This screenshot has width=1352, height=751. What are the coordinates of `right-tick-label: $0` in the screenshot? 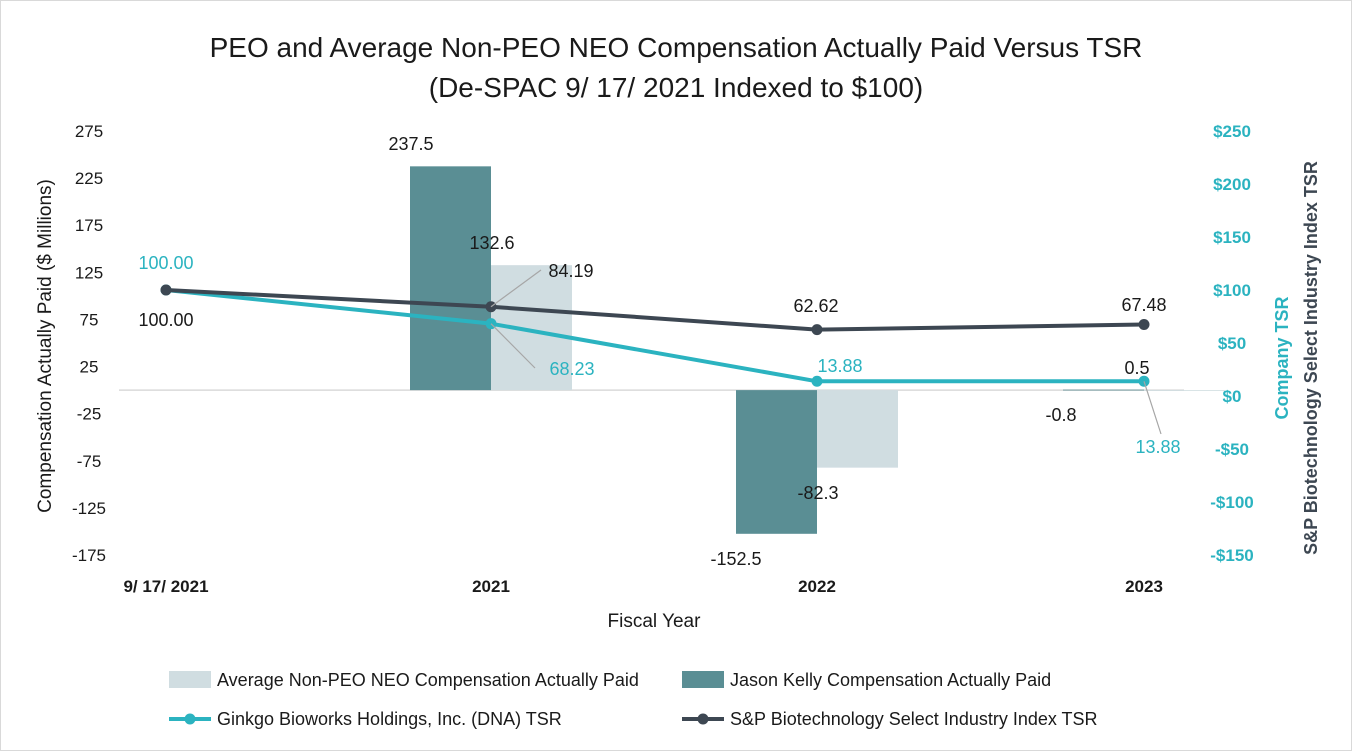 It's located at (1232, 396).